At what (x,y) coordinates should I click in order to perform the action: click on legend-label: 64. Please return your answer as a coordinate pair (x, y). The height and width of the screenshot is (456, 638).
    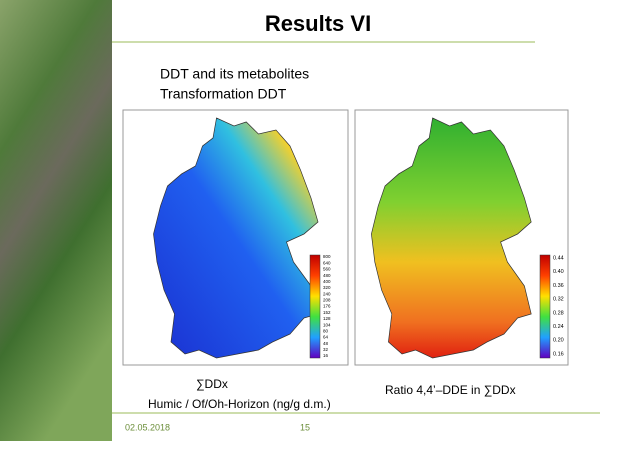
    Looking at the image, I should click on (326, 337).